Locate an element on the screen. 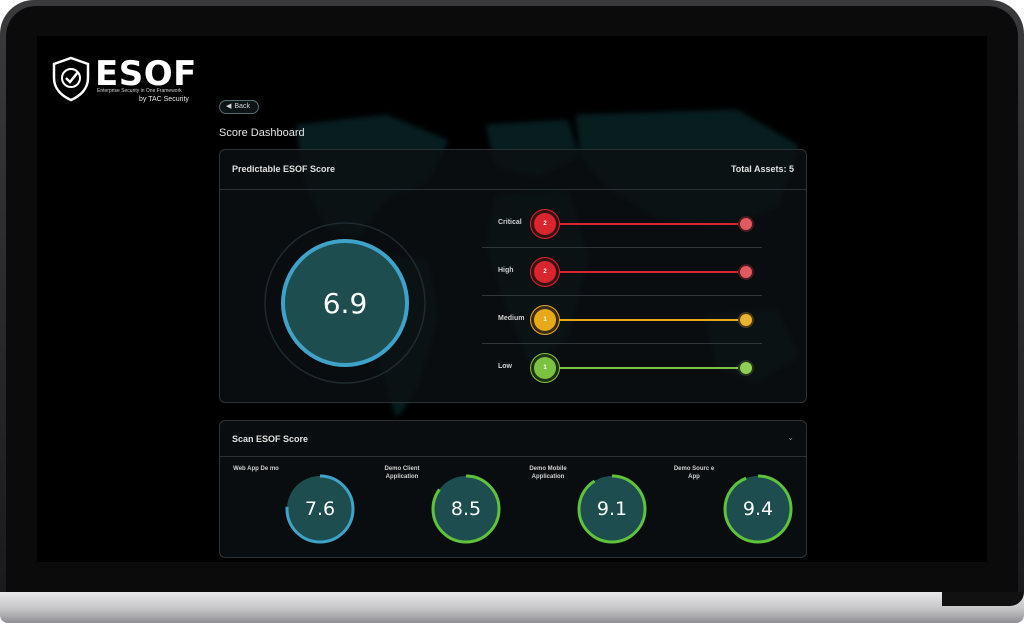  chevron-down-icon: ⌄ is located at coordinates (790, 437).